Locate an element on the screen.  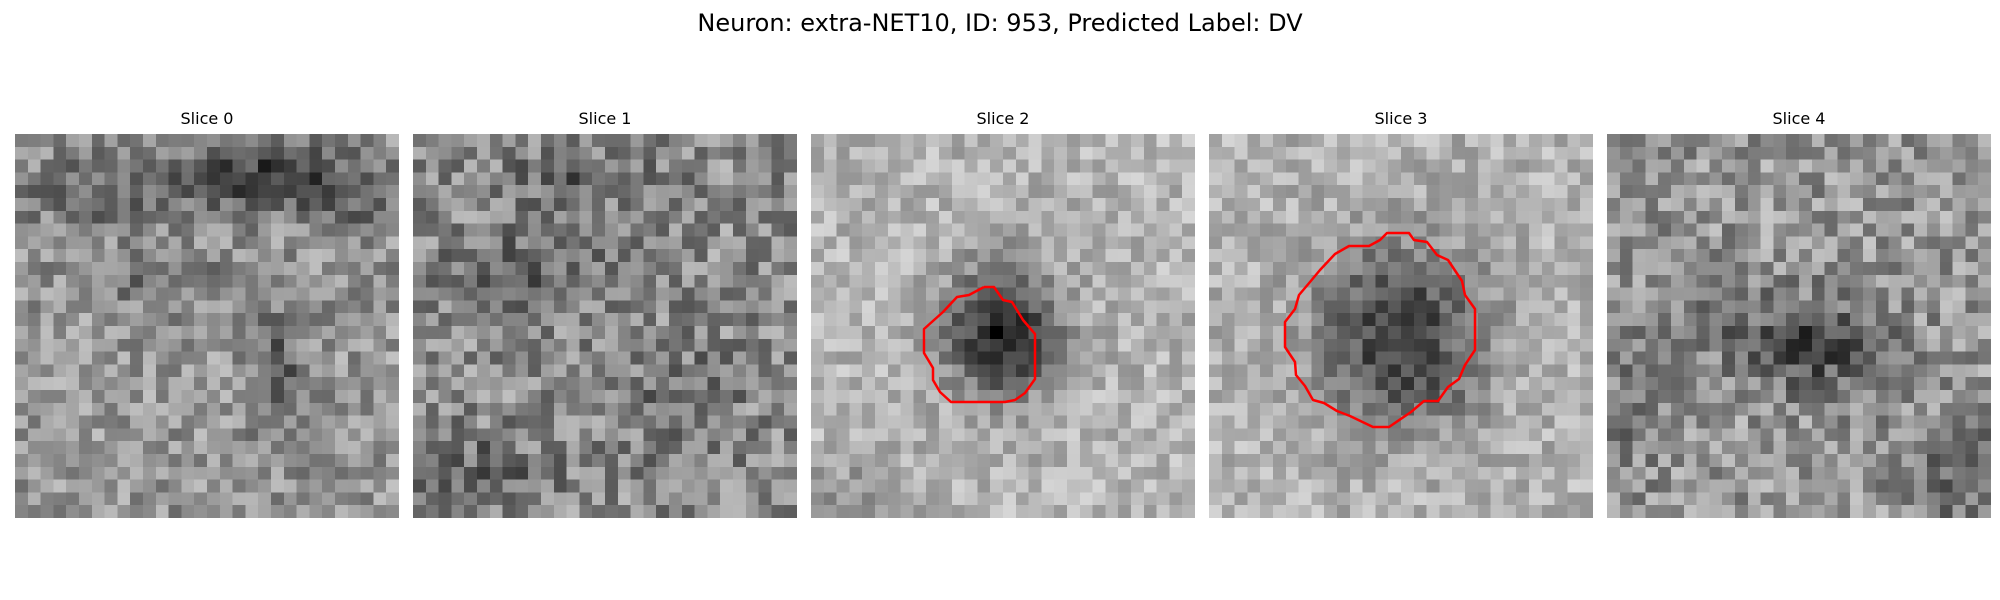
slice-panel-2: Slice 2 is located at coordinates (1003, 313).